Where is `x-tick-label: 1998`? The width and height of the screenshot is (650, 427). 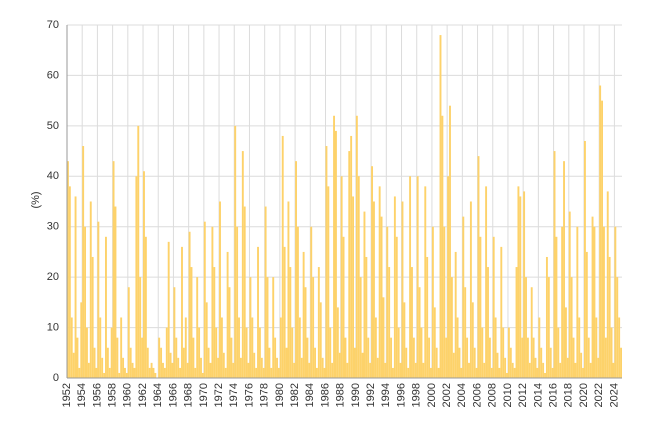
x-tick-label: 1998 is located at coordinates (417, 395).